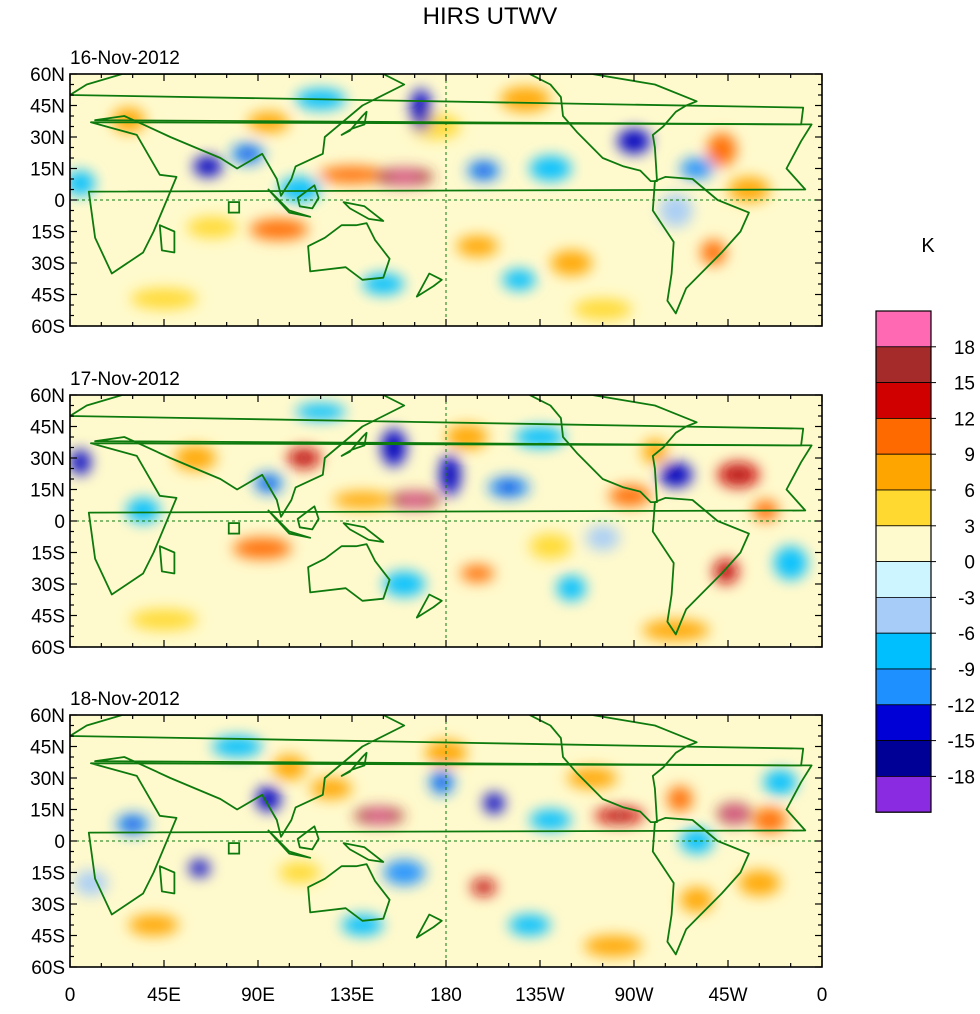  I want to click on x-tick-label: 90E, so click(258, 995).